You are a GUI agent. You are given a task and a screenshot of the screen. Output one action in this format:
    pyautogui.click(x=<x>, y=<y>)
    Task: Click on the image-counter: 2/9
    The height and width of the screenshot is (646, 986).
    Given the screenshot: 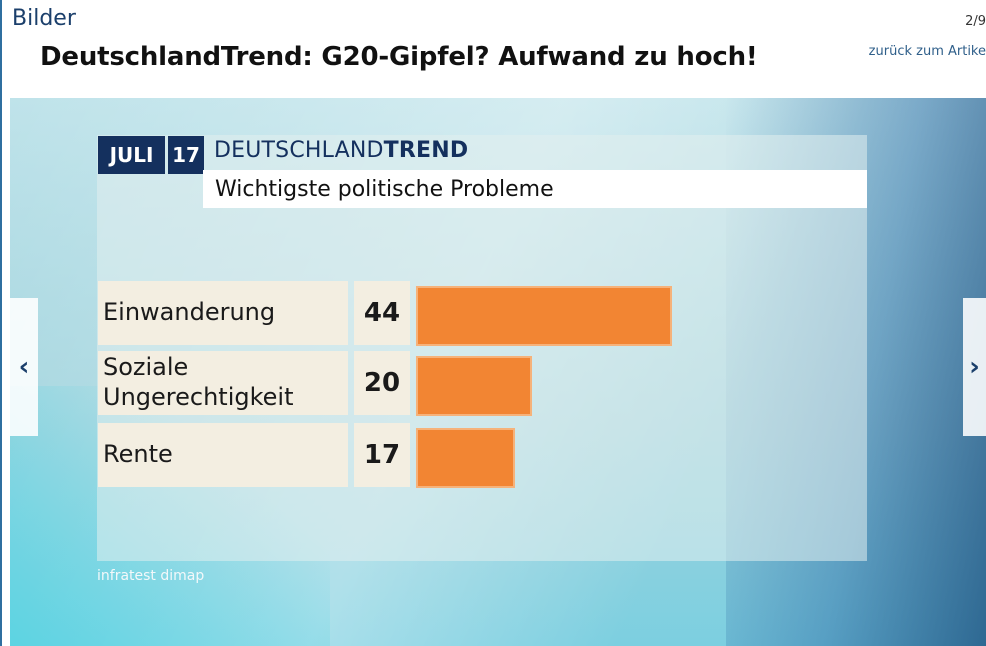 What is the action you would take?
    pyautogui.click(x=975, y=21)
    